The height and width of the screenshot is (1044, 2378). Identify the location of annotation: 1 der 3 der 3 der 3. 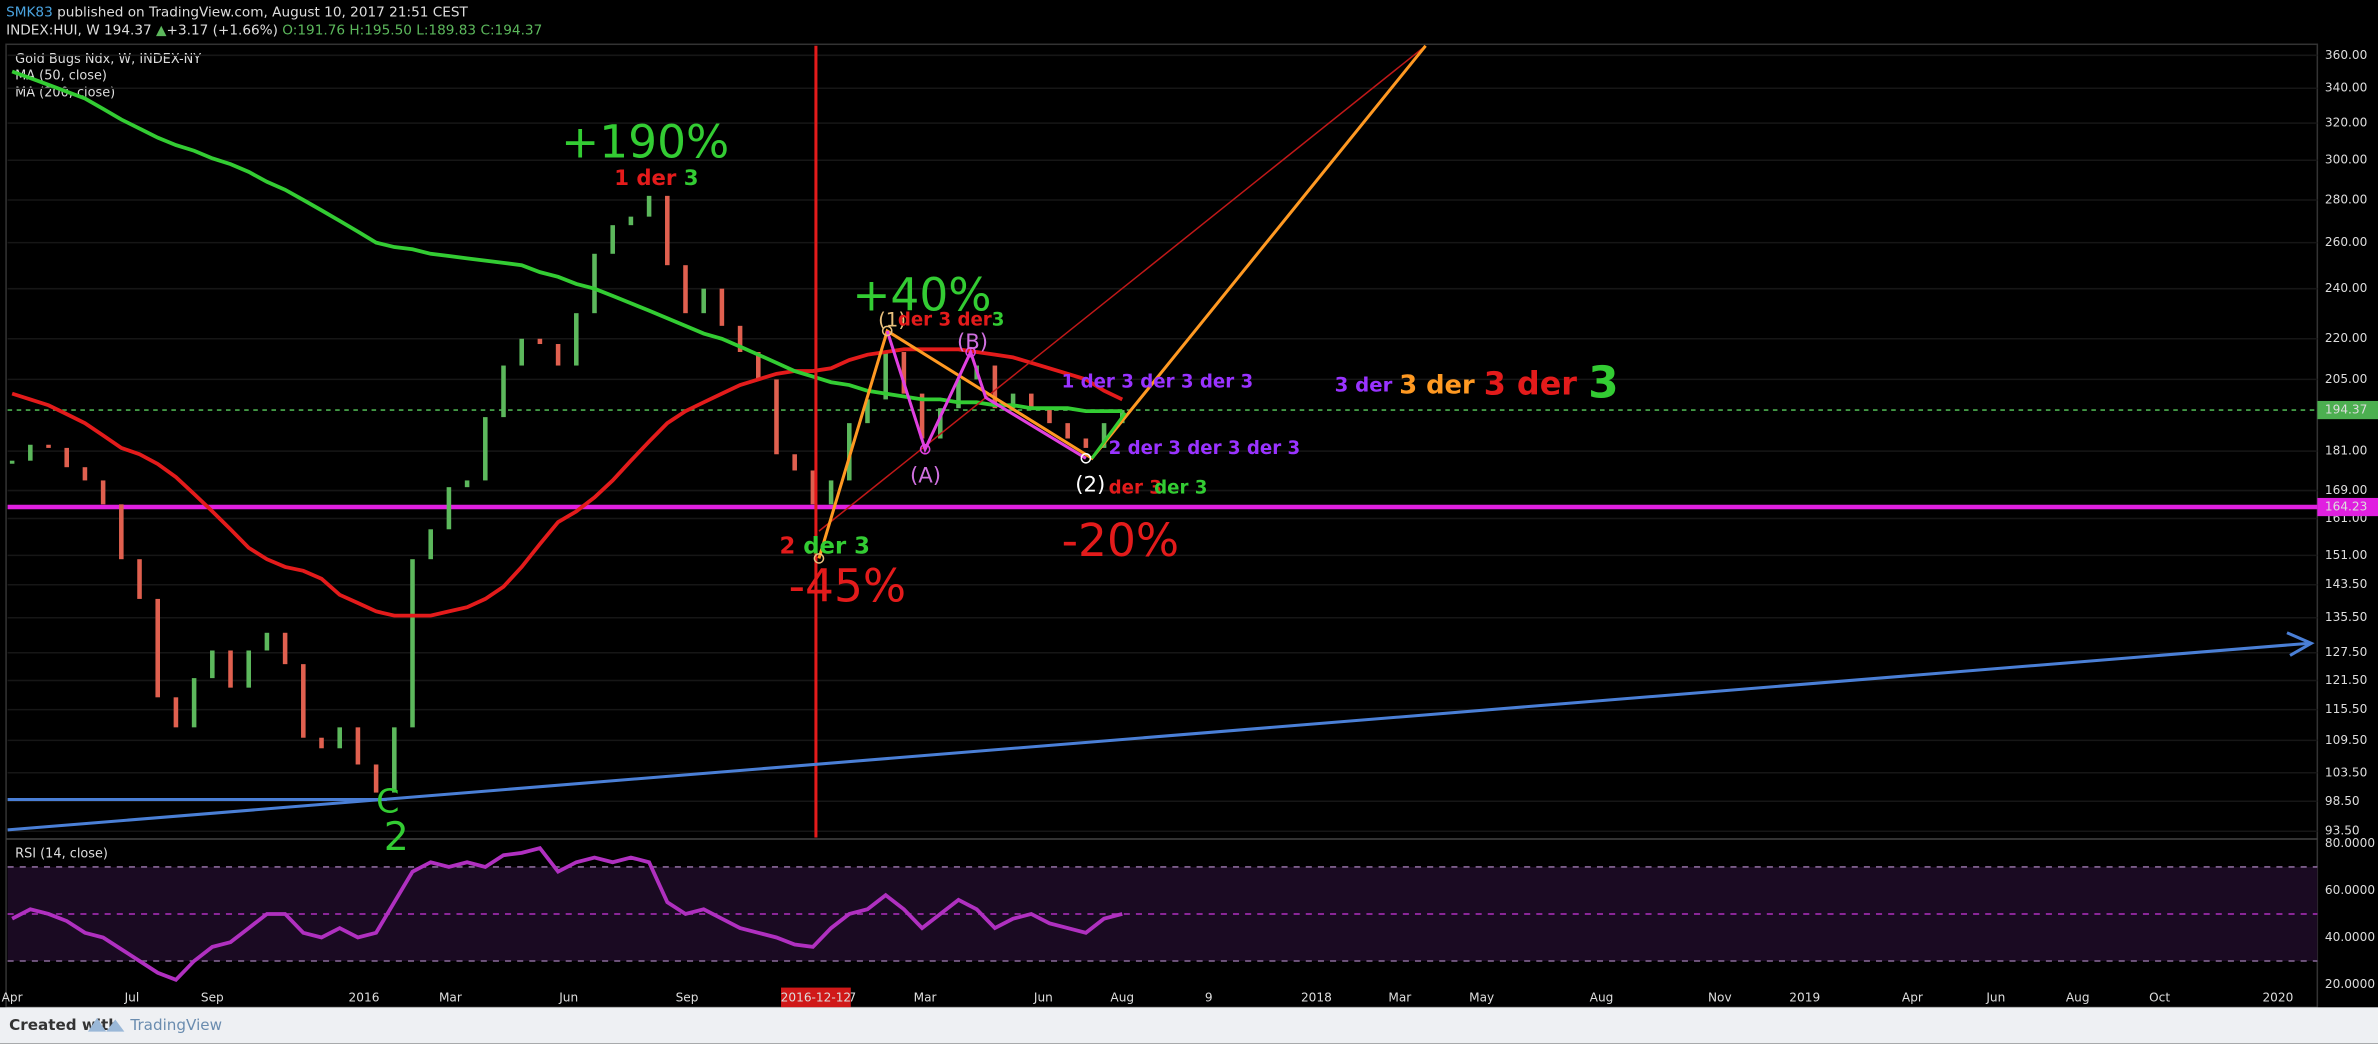
(1158, 381).